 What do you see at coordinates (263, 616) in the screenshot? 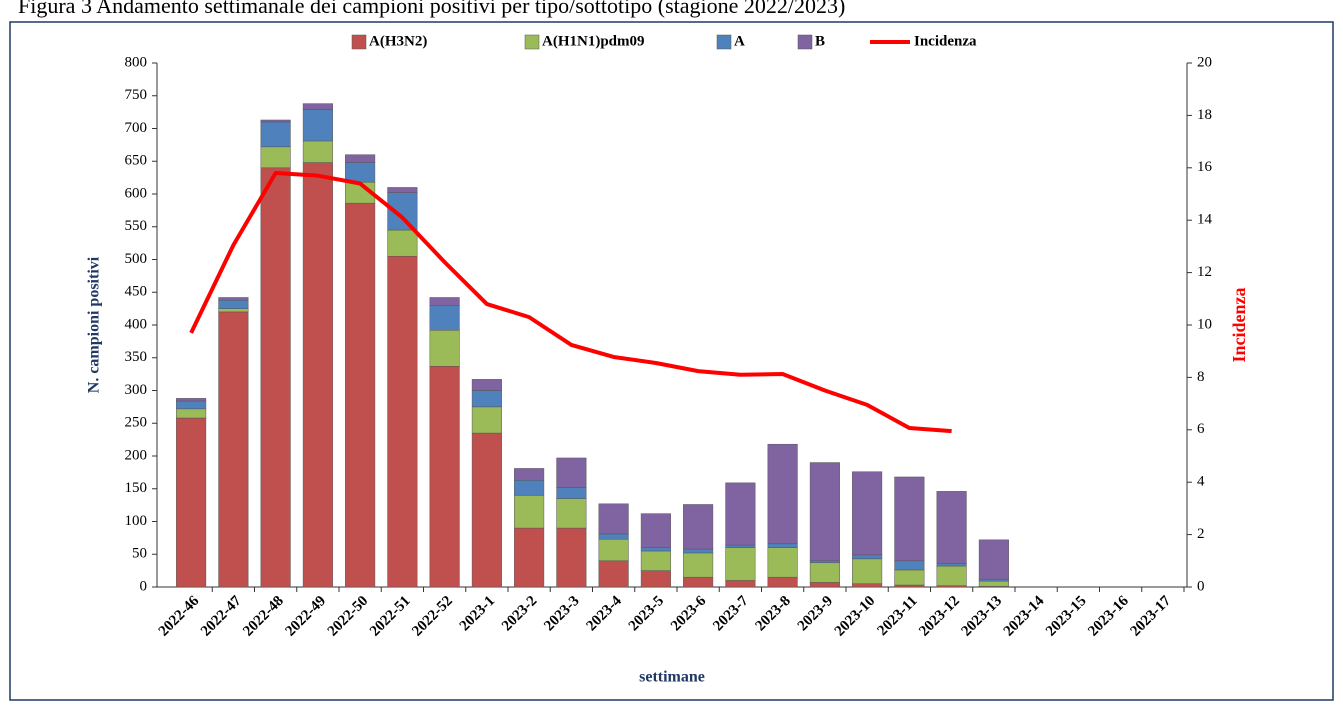
I see `x-tick-label: 2022-48` at bounding box center [263, 616].